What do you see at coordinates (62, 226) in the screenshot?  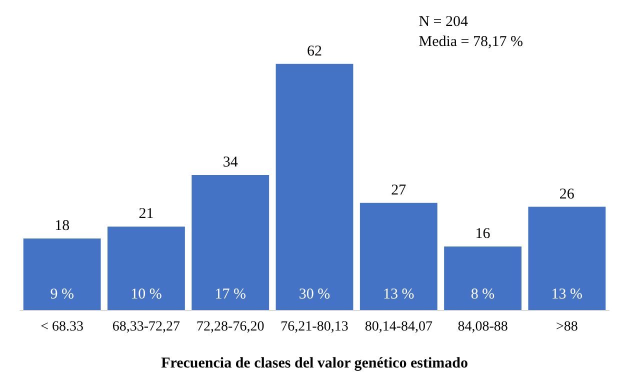 I see `data-label: 18` at bounding box center [62, 226].